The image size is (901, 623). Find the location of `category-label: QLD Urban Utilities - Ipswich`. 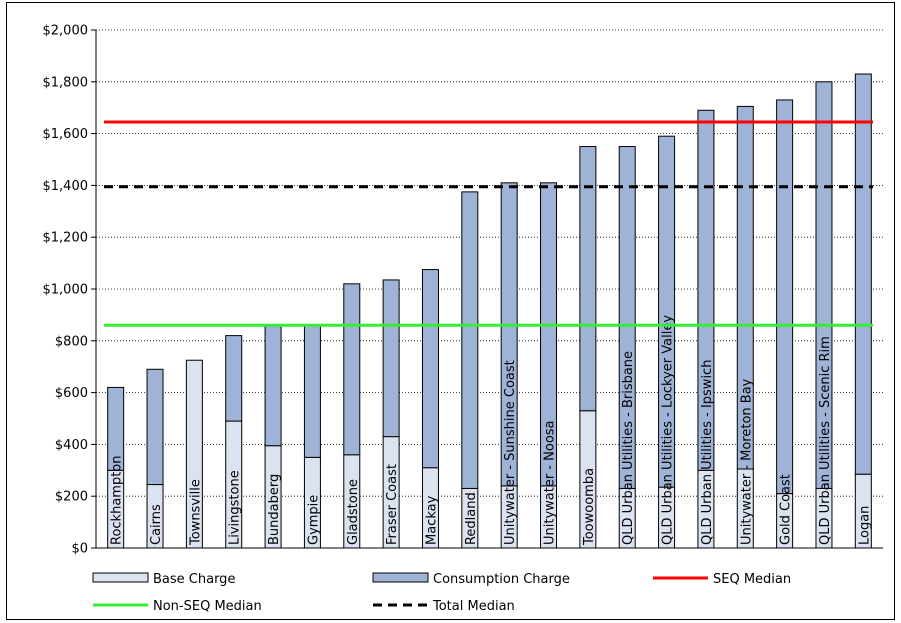

category-label: QLD Urban Utilities - Ipswich is located at coordinates (707, 452).